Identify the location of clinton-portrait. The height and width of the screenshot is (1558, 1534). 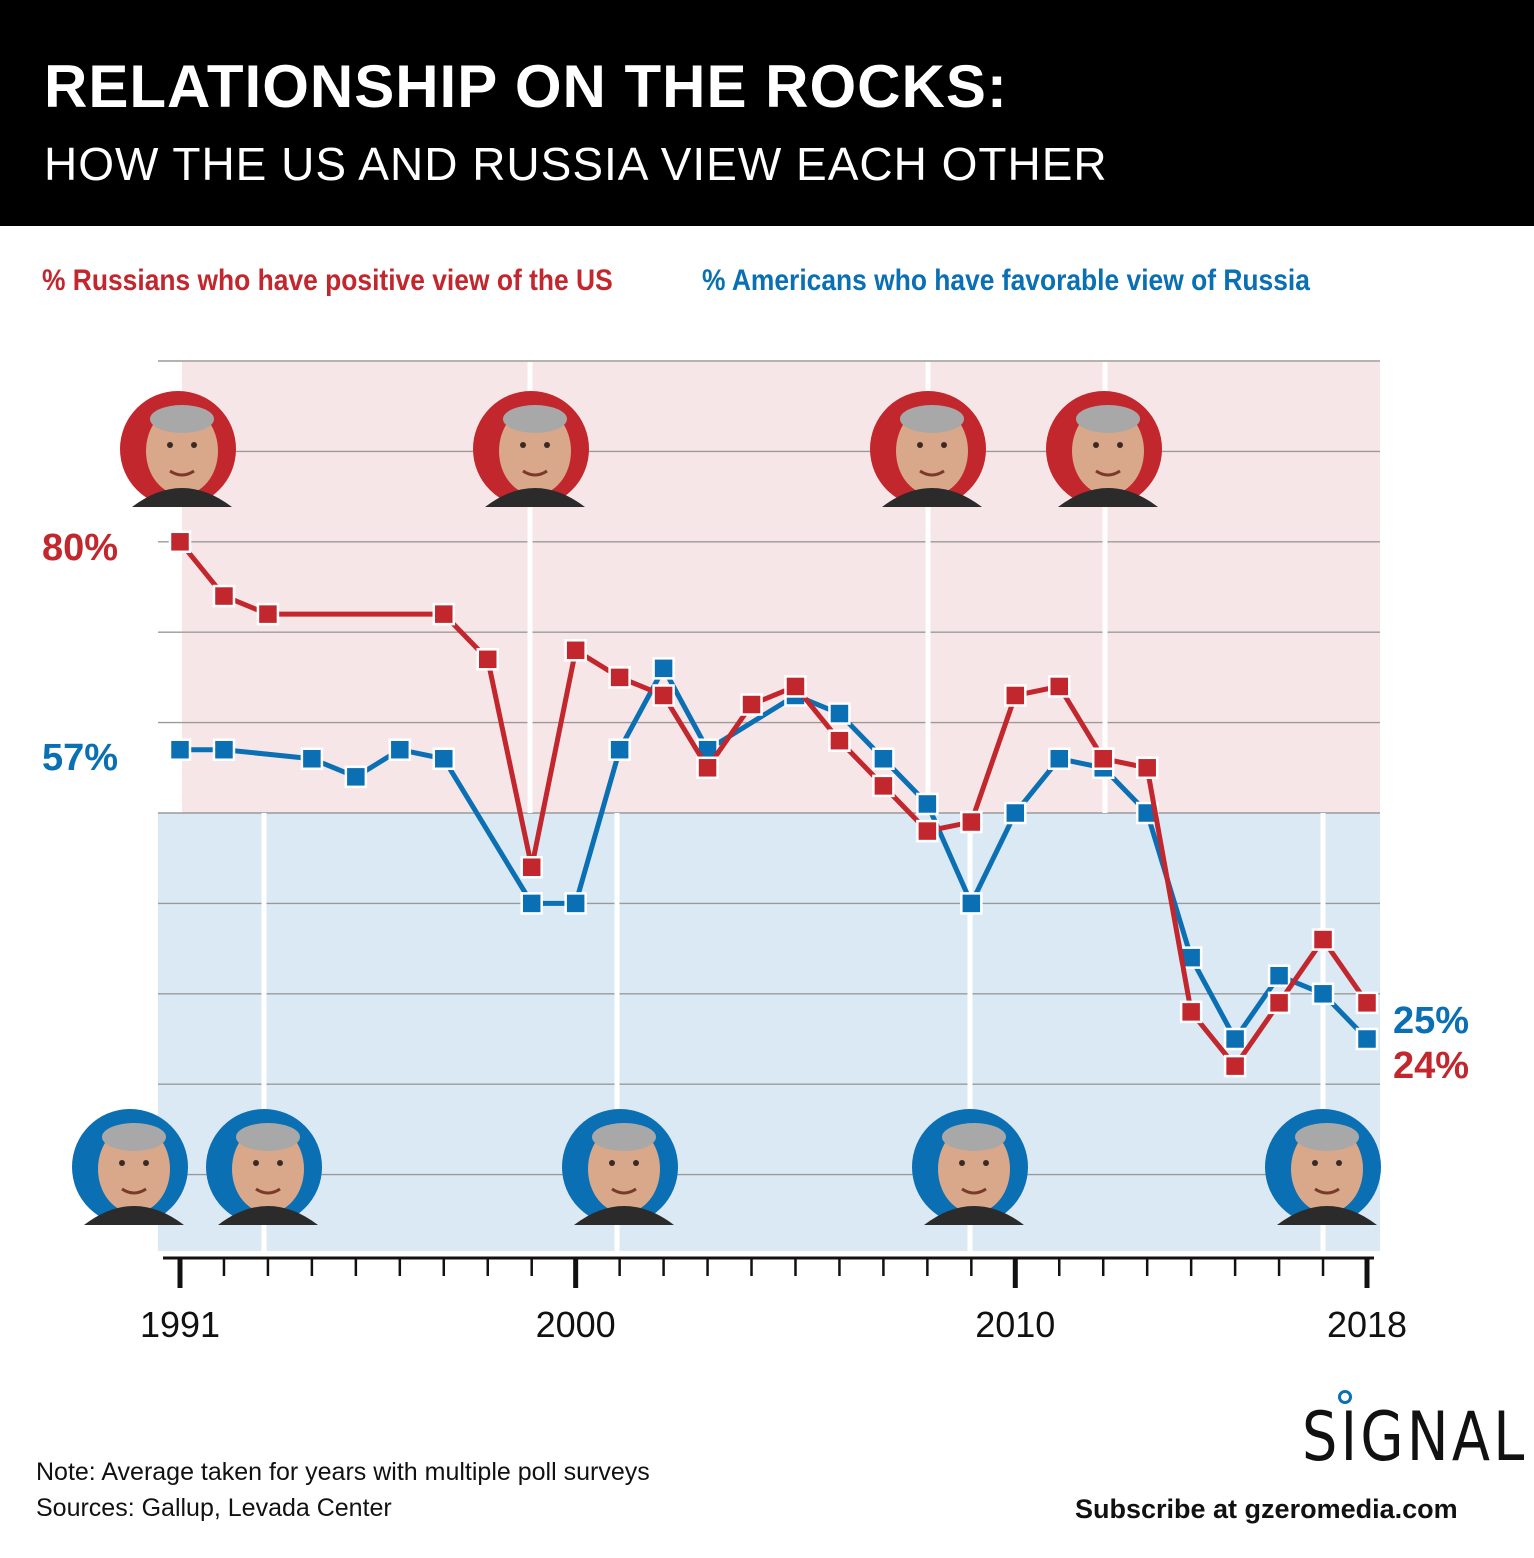
(264, 1167).